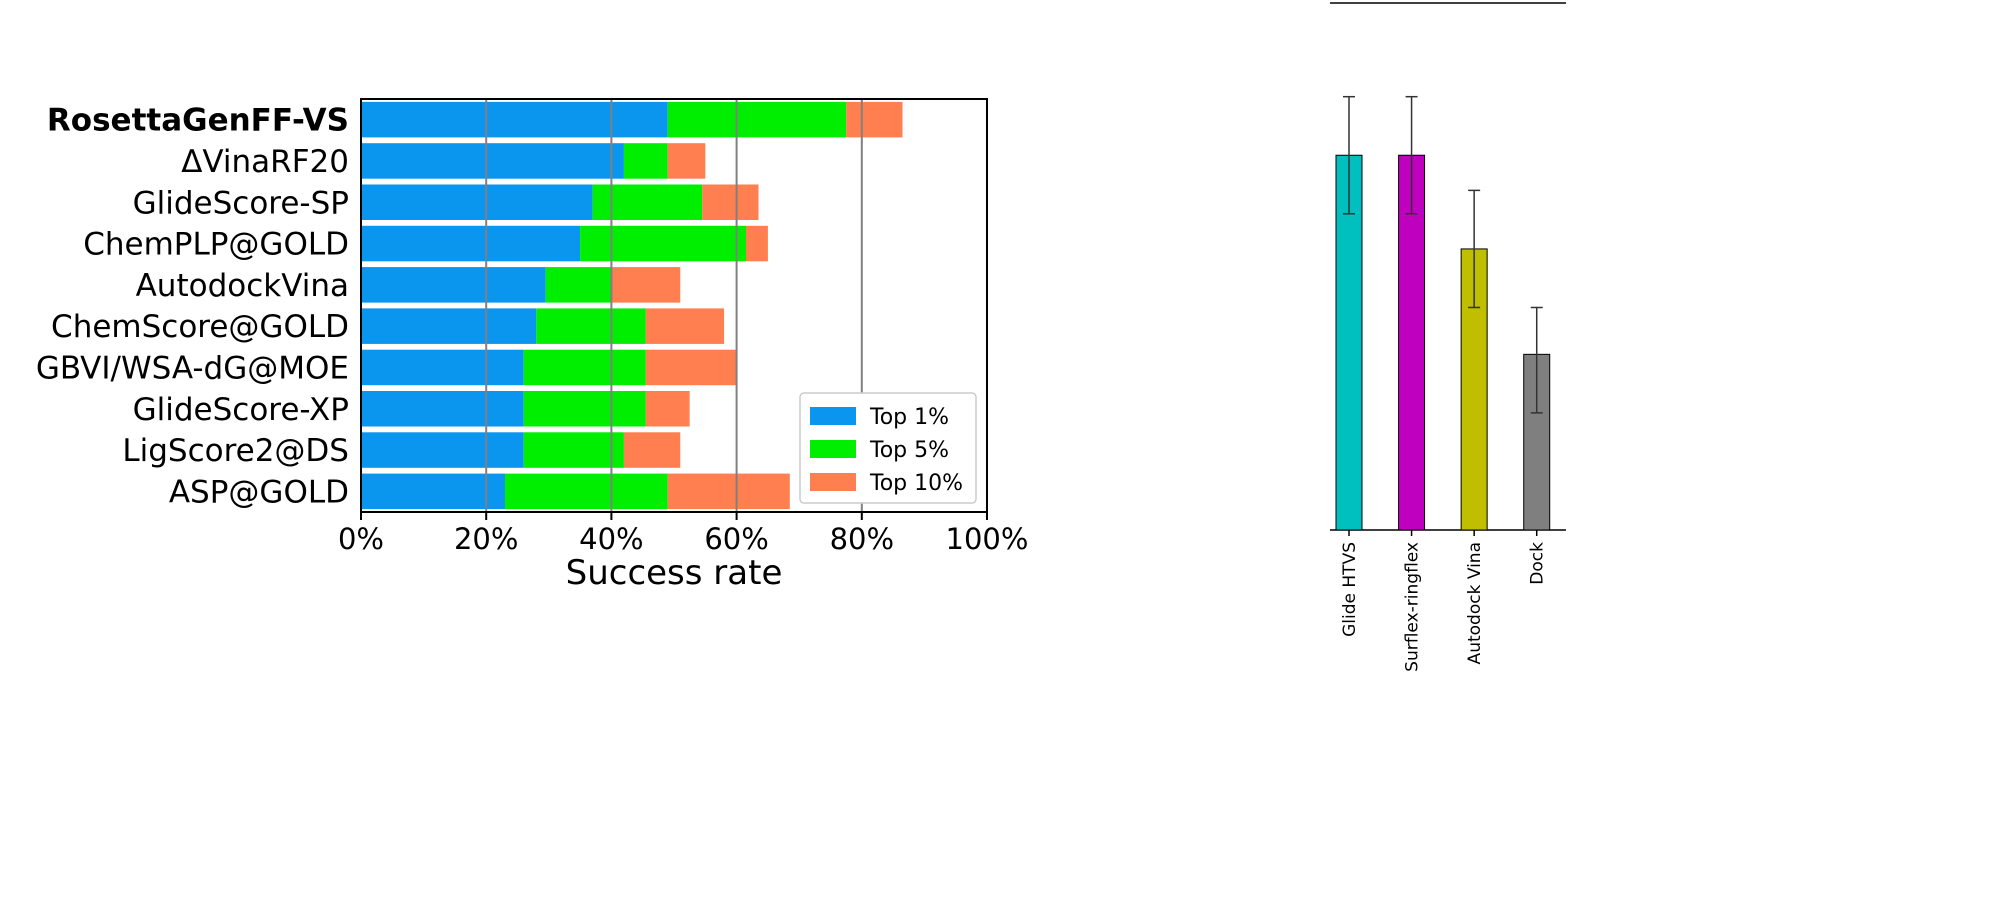  Describe the element at coordinates (987, 539) in the screenshot. I see `x-tick-label: 100%` at that location.